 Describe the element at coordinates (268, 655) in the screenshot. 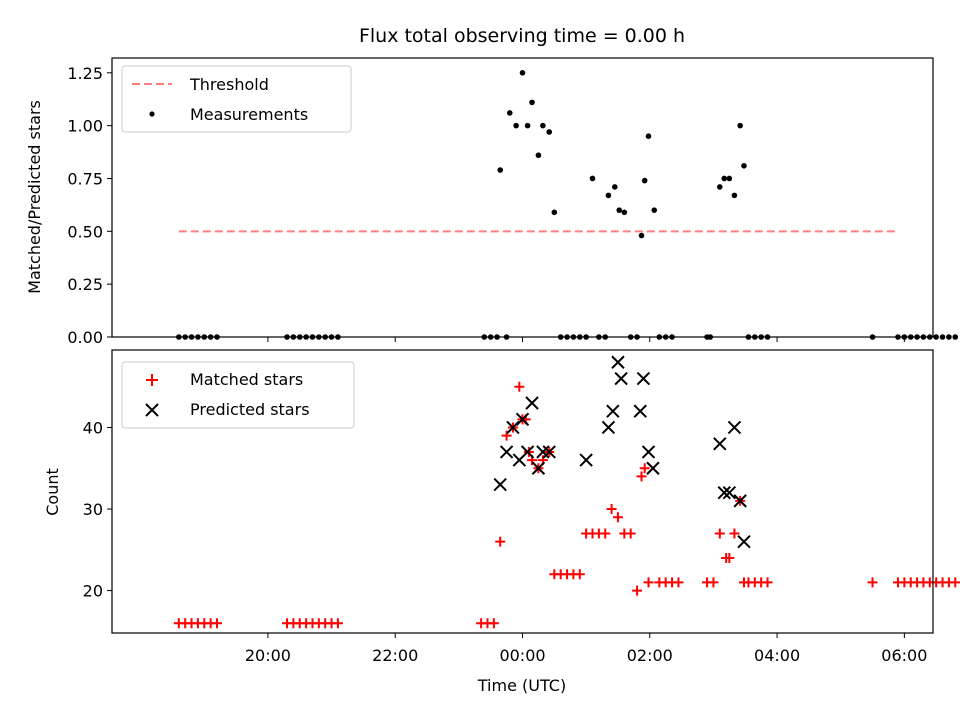

I see `bottom-xtick-label: 20:00` at that location.